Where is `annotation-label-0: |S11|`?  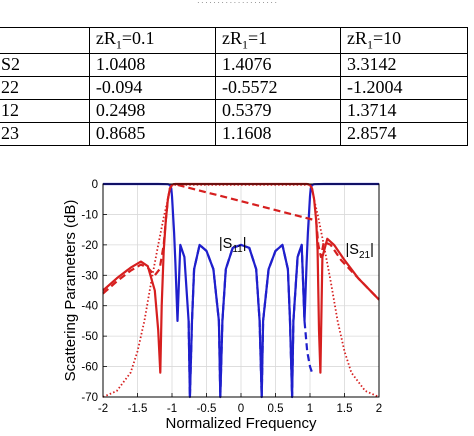 annotation-label-0: |S11| is located at coordinates (233, 245).